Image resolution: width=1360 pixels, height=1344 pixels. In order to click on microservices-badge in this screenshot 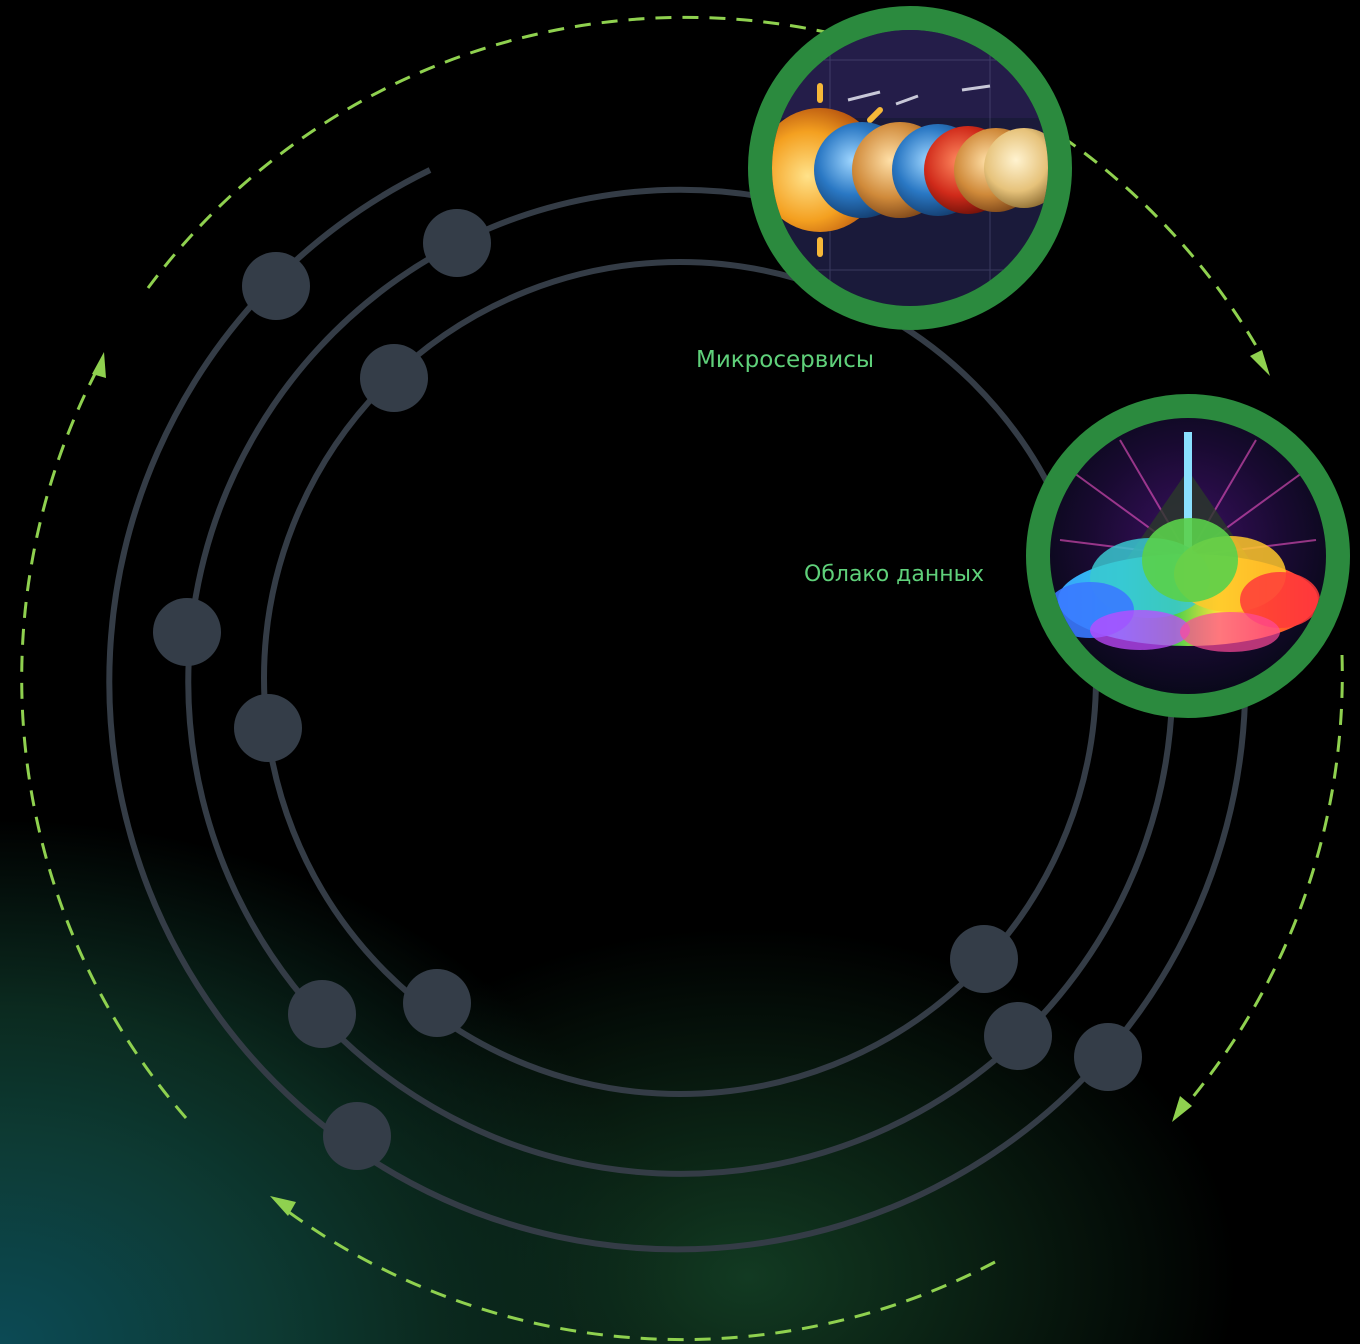, I will do `click(910, 168)`.